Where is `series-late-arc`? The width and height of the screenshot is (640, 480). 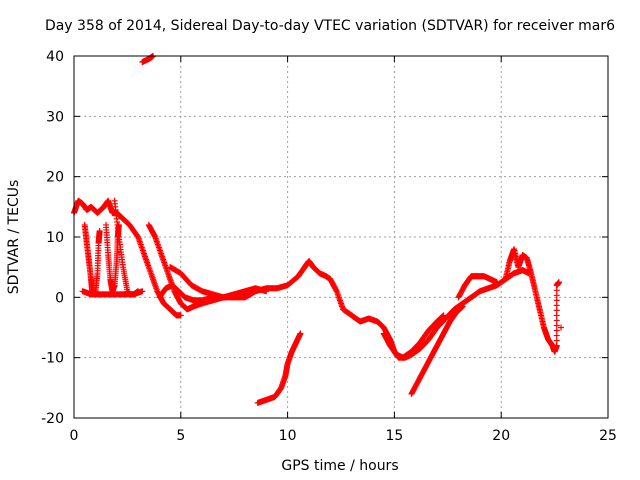 series-late-arc is located at coordinates (477, 287).